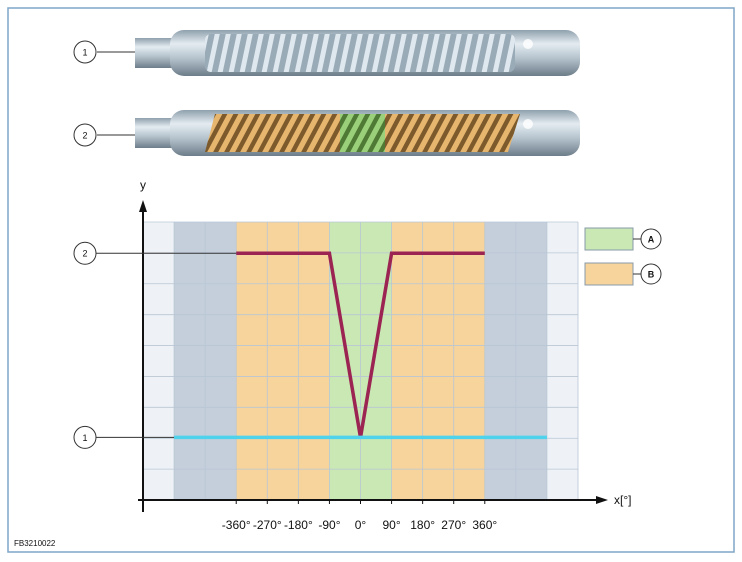 This screenshot has height=562, width=742. Describe the element at coordinates (236, 525) in the screenshot. I see `x-tick-label: -360°` at that location.